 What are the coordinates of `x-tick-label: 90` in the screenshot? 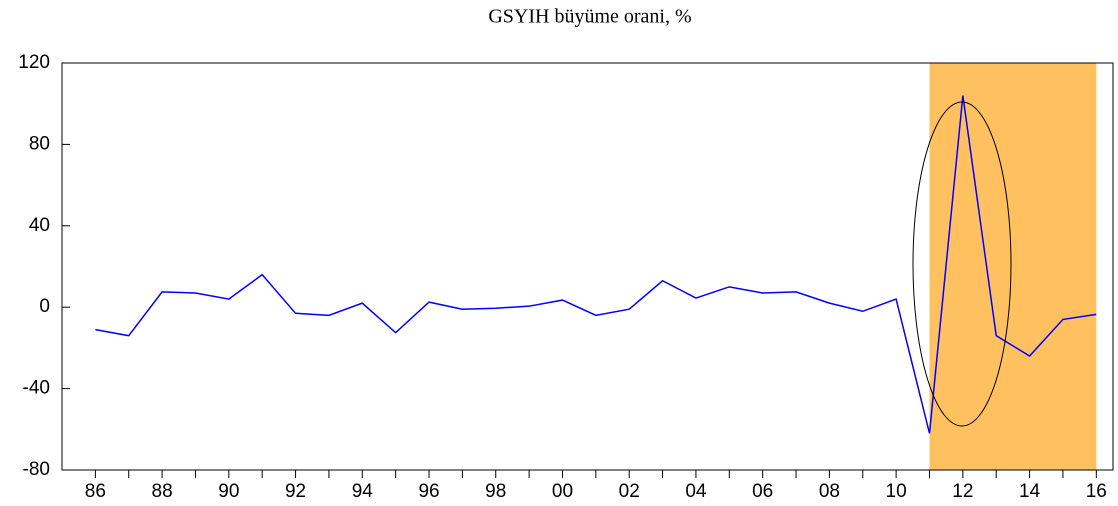 It's located at (228, 491).